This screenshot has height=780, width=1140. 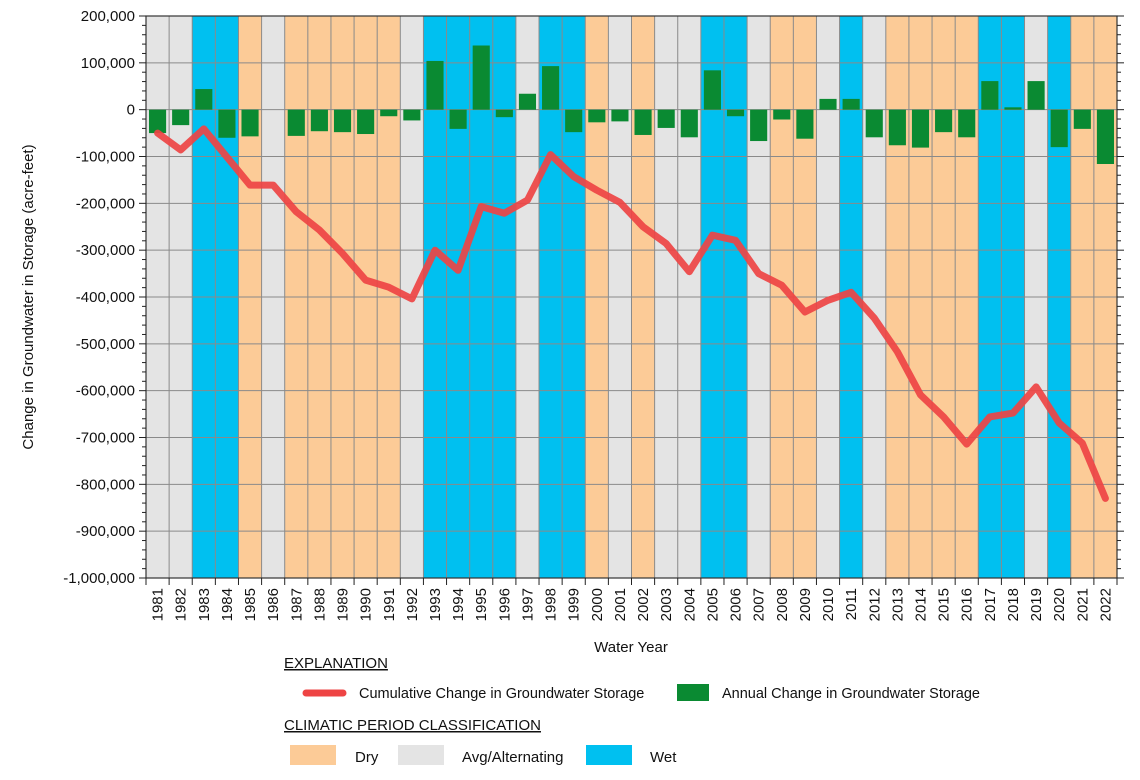 What do you see at coordinates (597, 604) in the screenshot?
I see `x-tick-label: 2000` at bounding box center [597, 604].